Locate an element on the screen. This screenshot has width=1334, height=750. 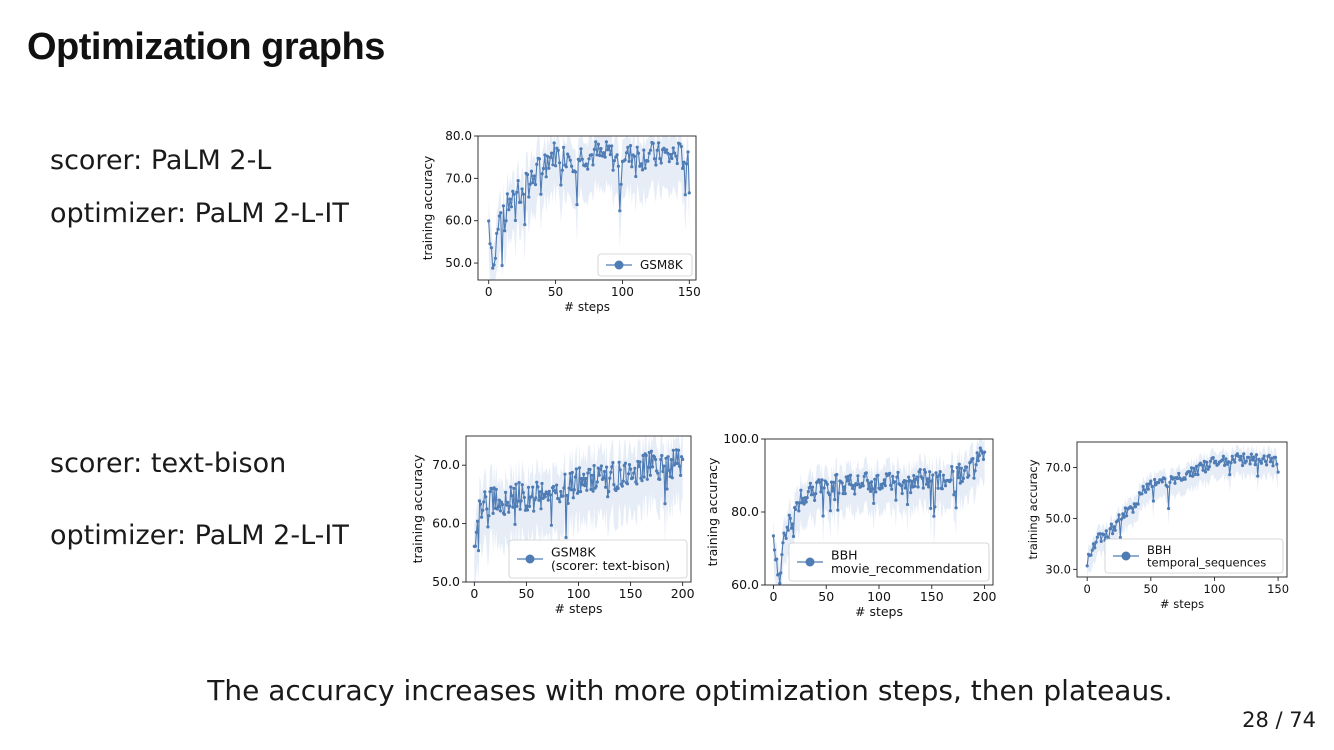
y-tick-label: 80.0 is located at coordinates (458, 136).